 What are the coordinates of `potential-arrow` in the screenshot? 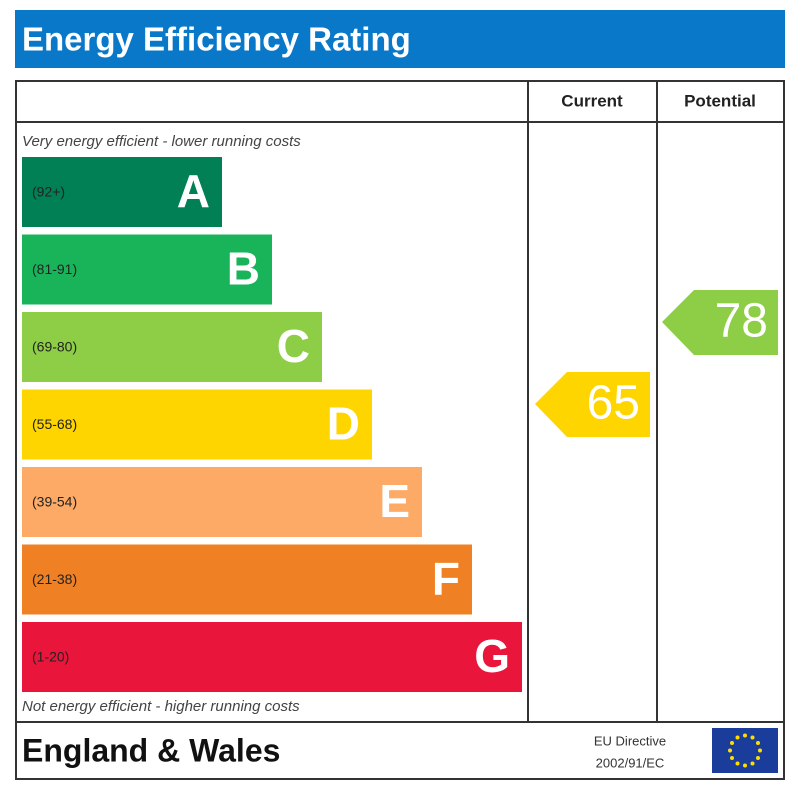 It's located at (720, 322).